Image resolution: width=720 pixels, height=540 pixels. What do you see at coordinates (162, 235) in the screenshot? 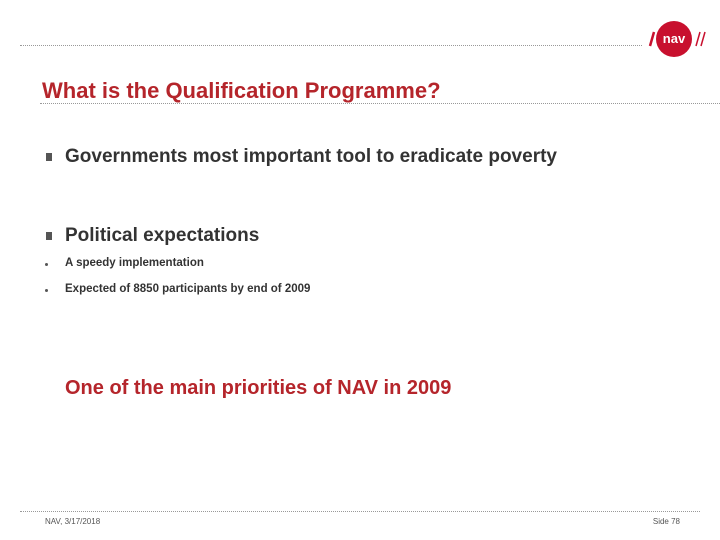
I see `bullet: Political expectations` at bounding box center [162, 235].